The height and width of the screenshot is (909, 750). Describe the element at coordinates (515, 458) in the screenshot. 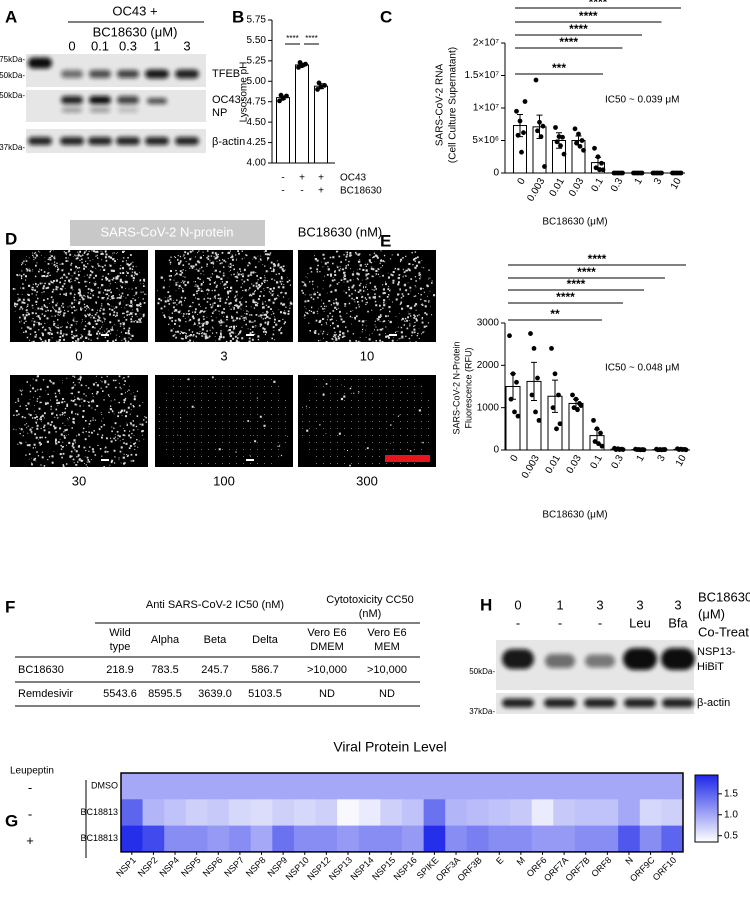

I see `x-tick-label: 0` at that location.